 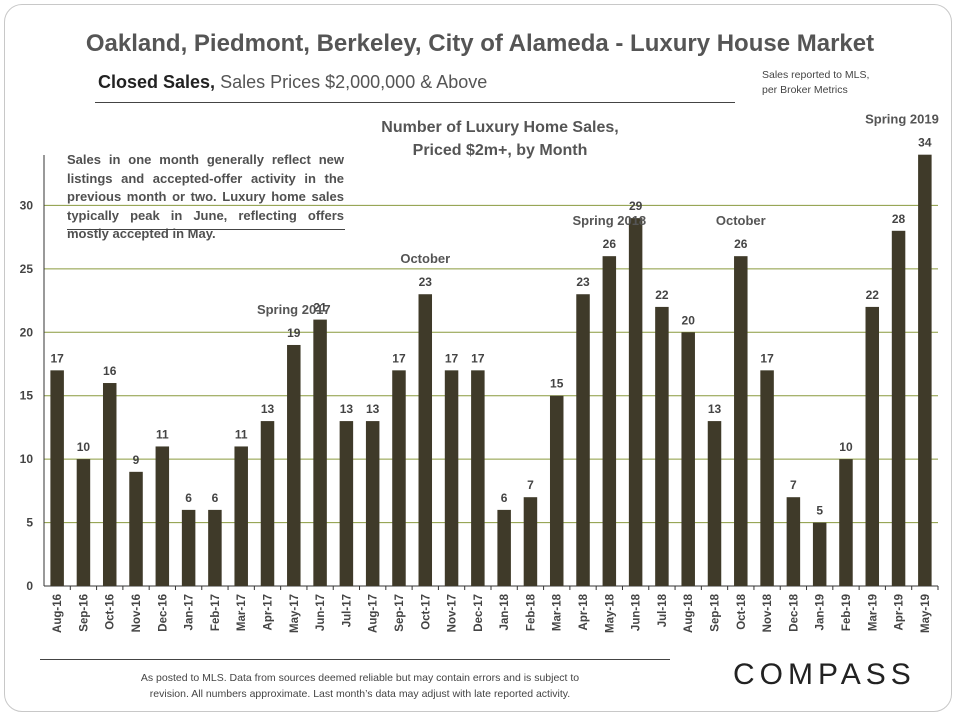 What do you see at coordinates (531, 612) in the screenshot?
I see `x-tick-label: Feb-18` at bounding box center [531, 612].